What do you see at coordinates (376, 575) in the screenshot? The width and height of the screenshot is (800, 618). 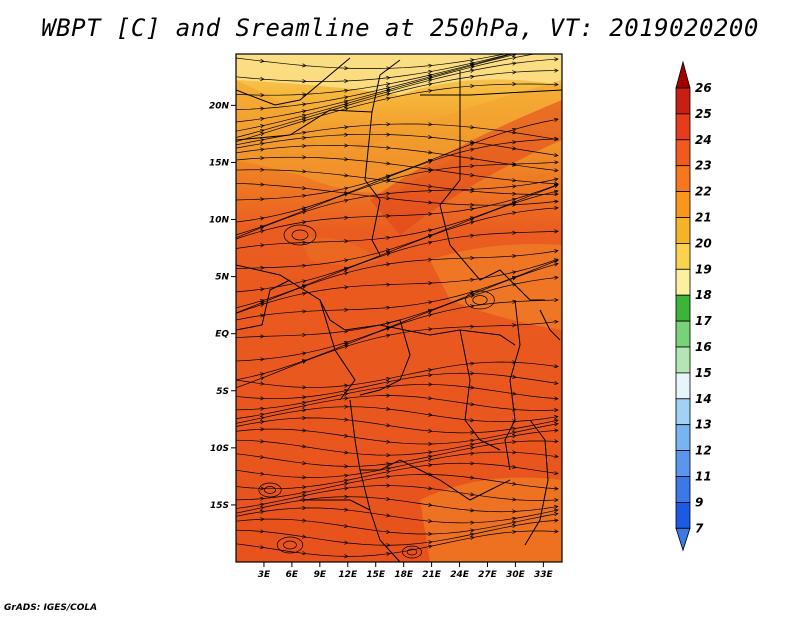 I see `lon-tick-label: 15E` at bounding box center [376, 575].